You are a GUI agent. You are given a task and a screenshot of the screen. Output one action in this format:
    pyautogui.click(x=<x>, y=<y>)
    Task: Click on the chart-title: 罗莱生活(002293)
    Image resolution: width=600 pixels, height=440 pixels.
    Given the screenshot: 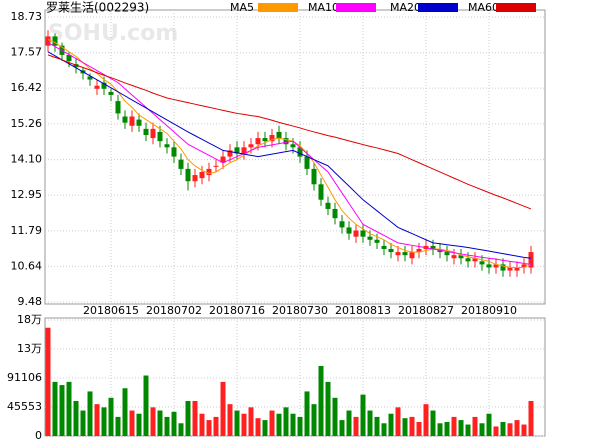 What is the action you would take?
    pyautogui.click(x=97, y=8)
    